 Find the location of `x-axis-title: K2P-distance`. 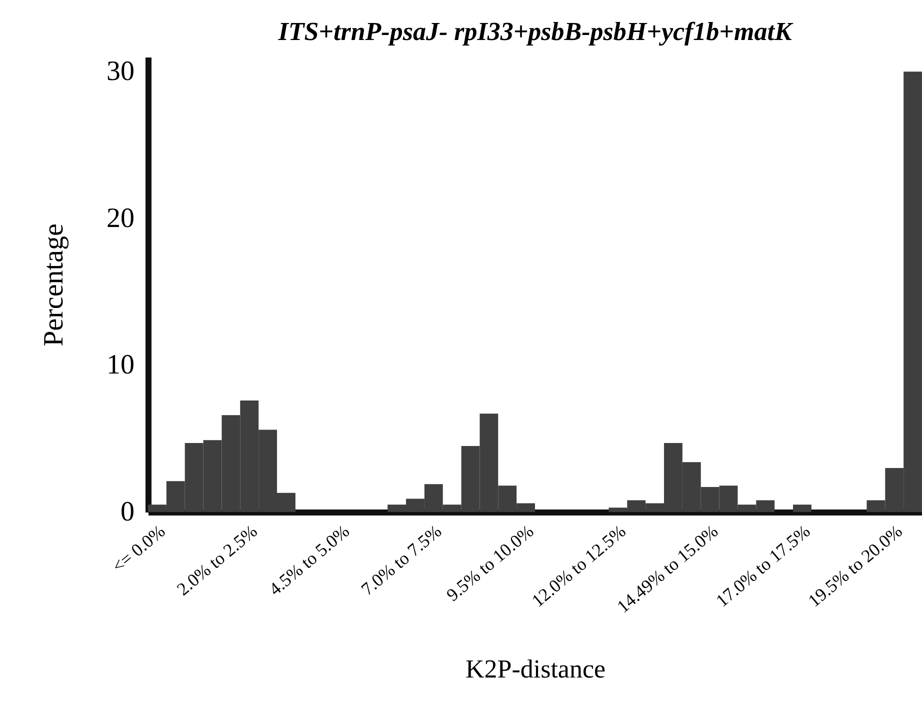

x-axis-title: K2P-distance is located at coordinates (535, 669).